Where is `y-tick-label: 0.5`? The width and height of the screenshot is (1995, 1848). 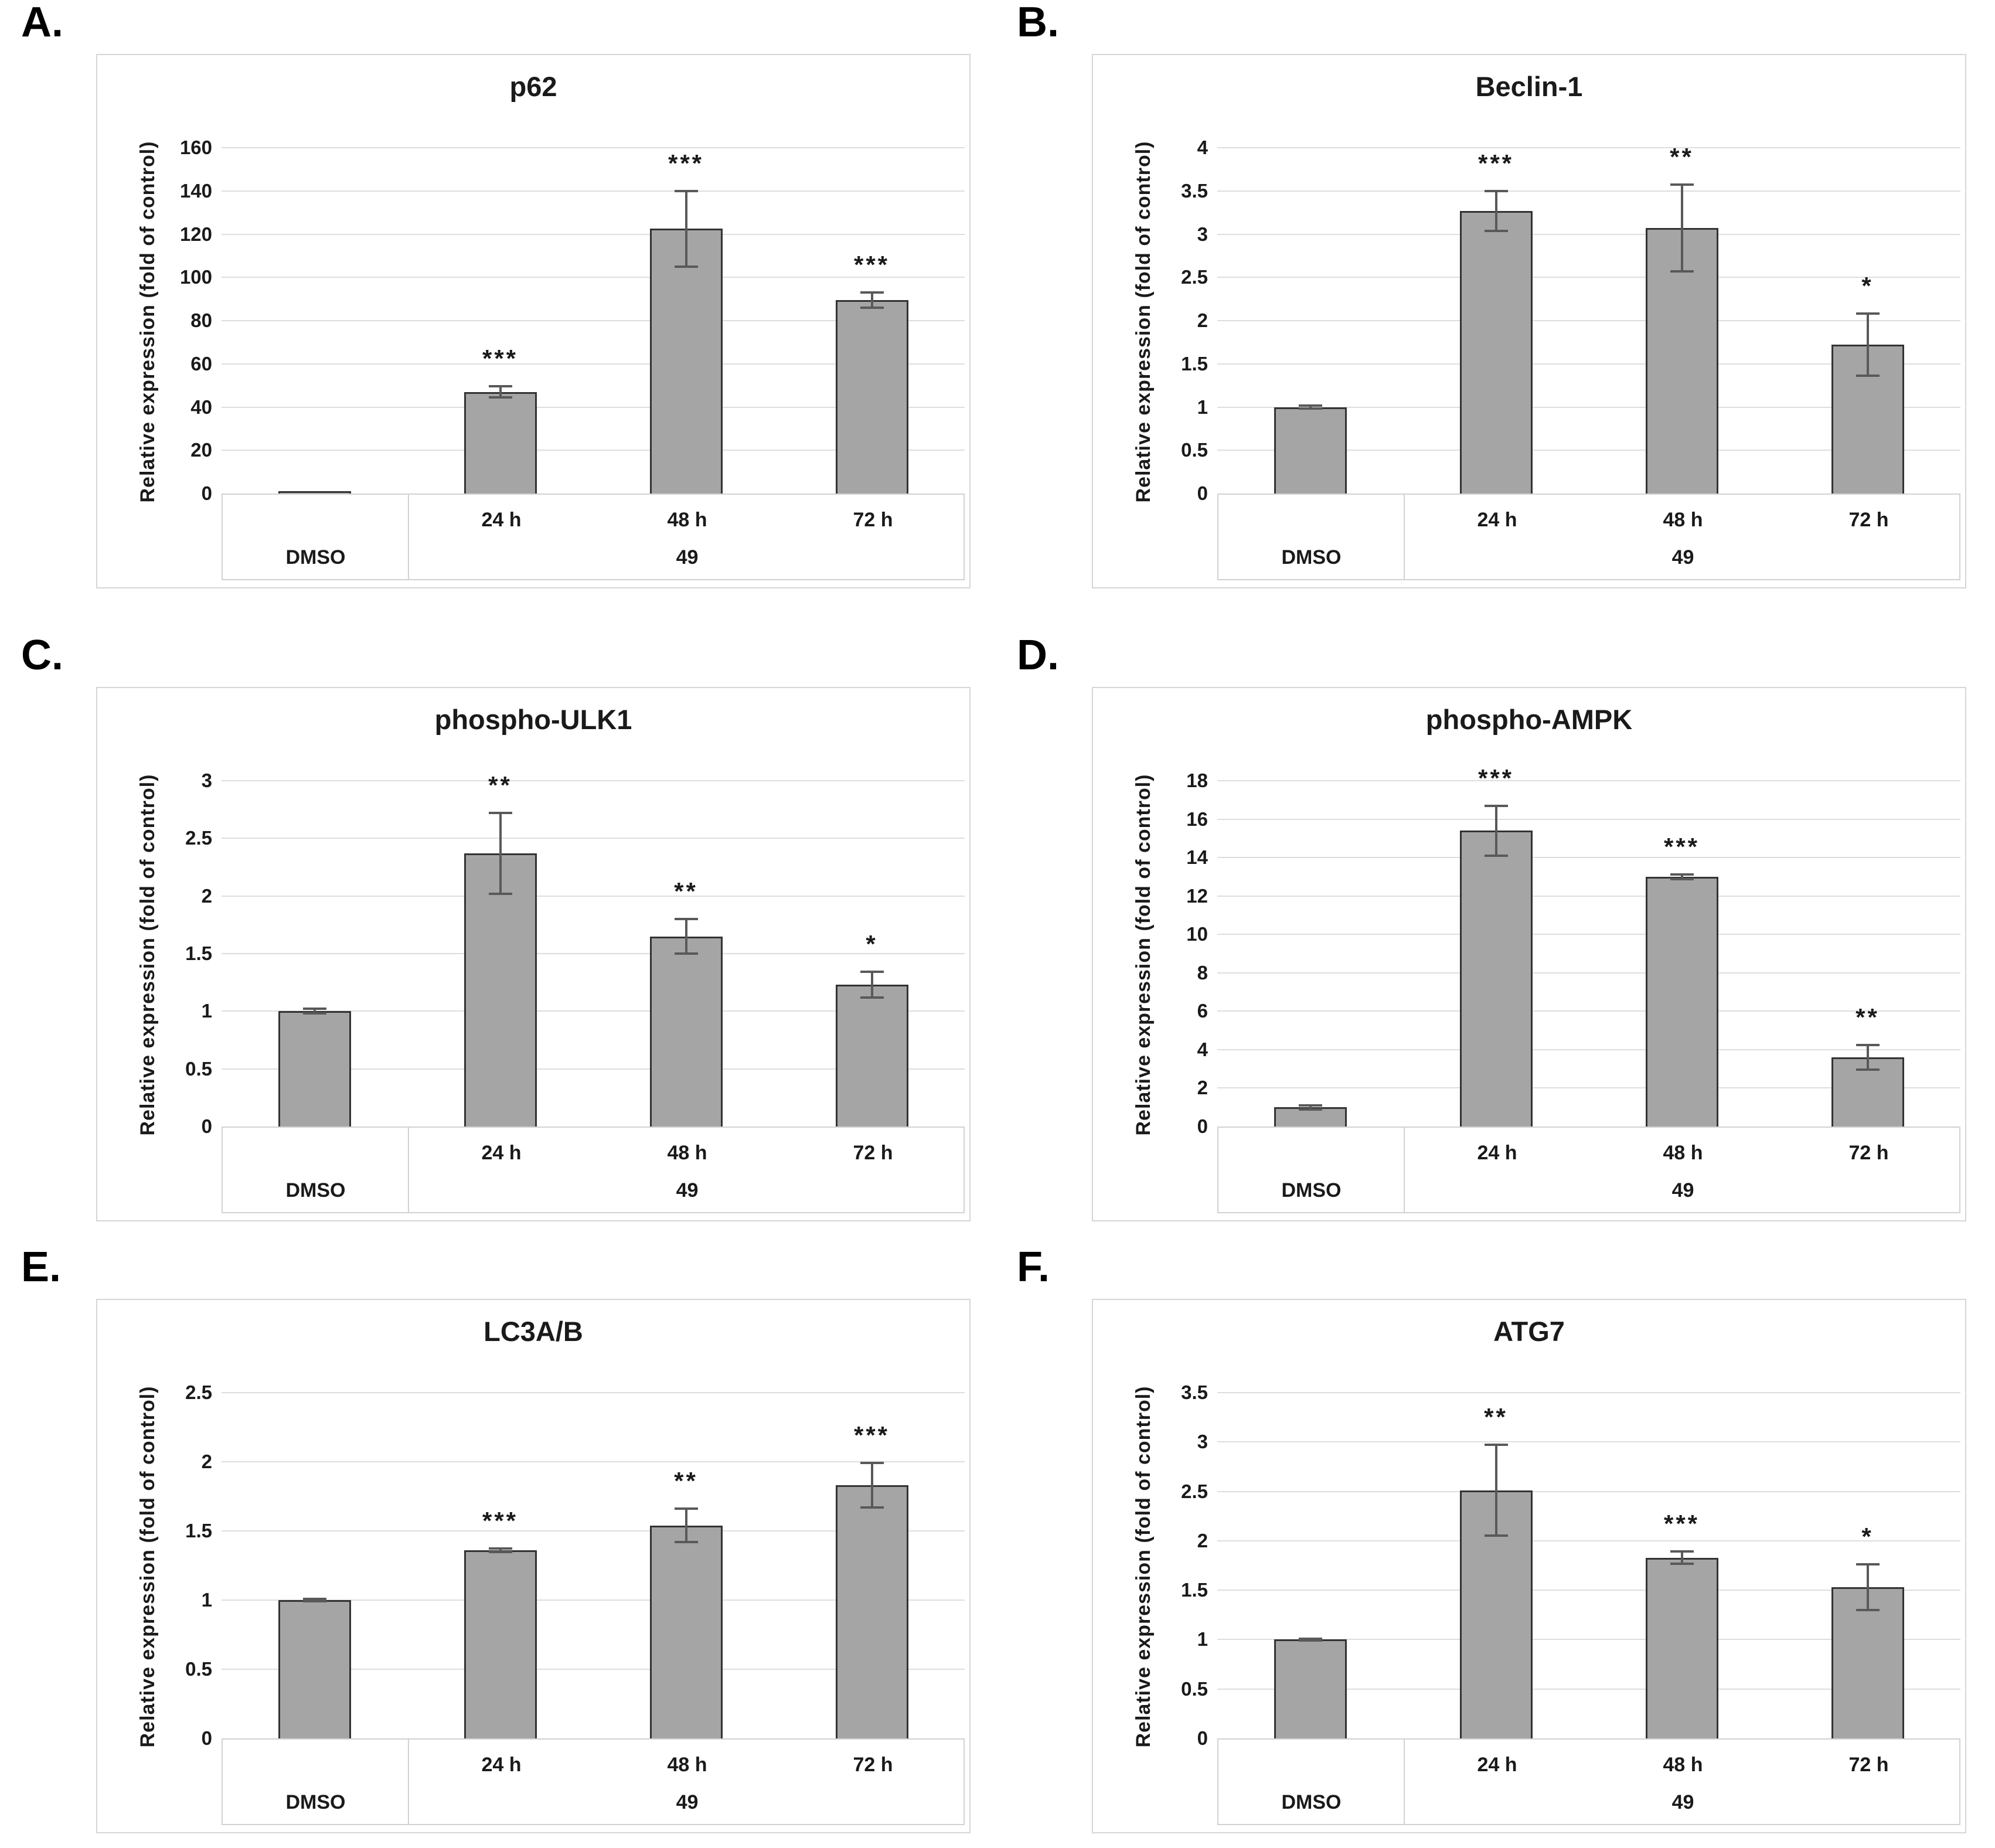 y-tick-label: 0.5 is located at coordinates (199, 1669).